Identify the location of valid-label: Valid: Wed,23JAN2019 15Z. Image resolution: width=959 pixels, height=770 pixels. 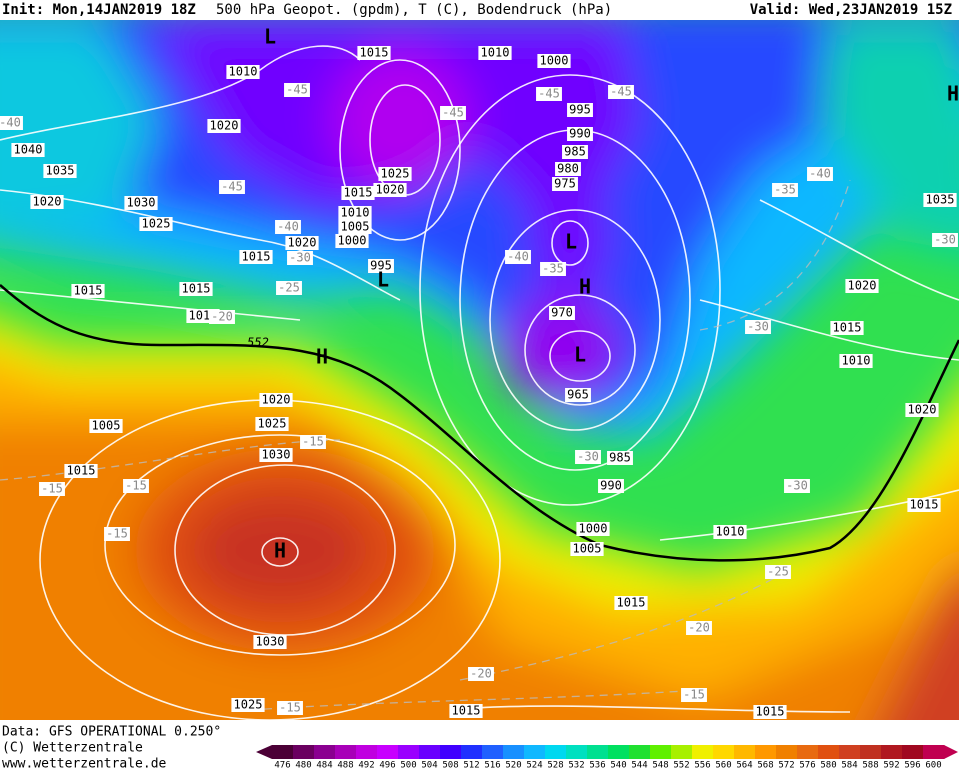
(851, 10).